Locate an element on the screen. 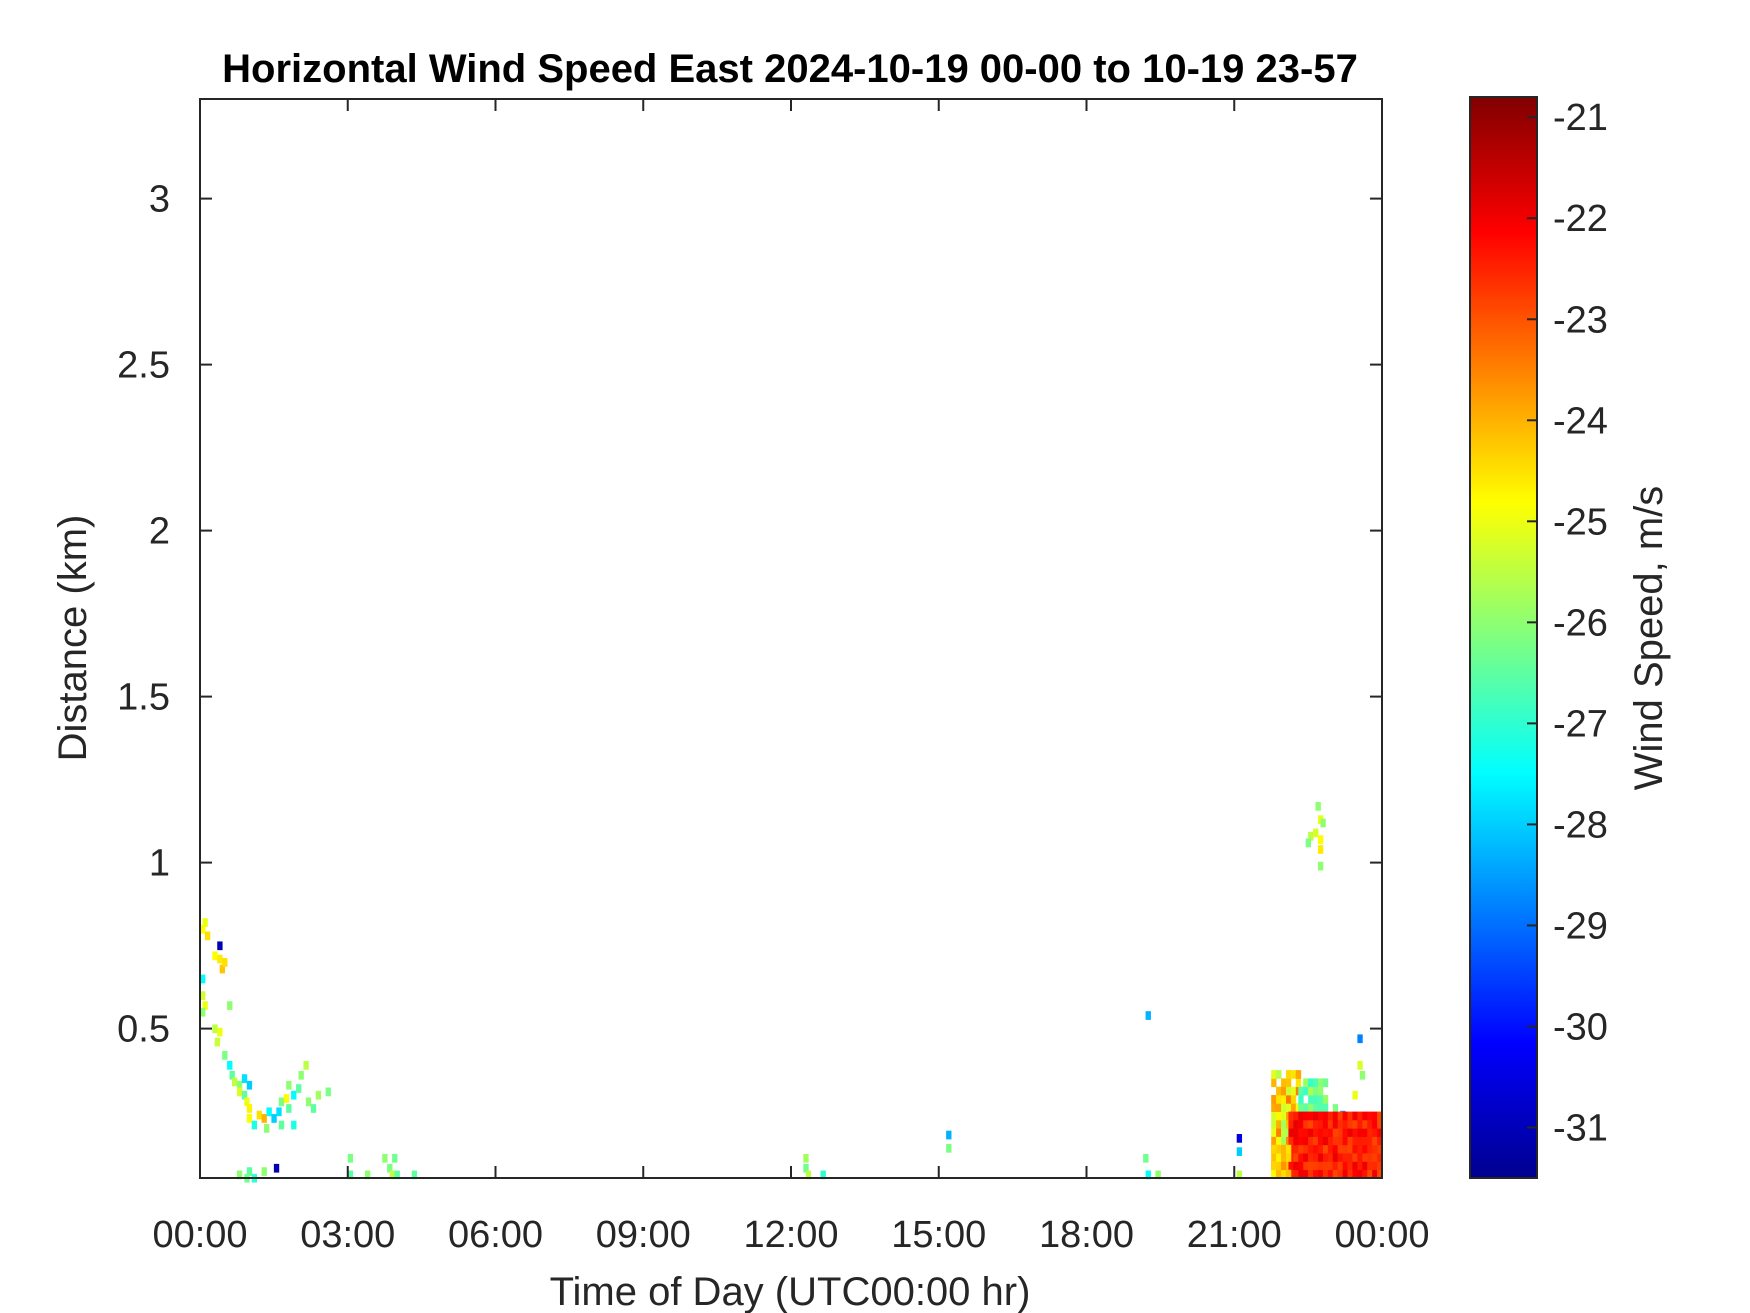 The height and width of the screenshot is (1313, 1750). y-tick-label: 1 is located at coordinates (159, 864).